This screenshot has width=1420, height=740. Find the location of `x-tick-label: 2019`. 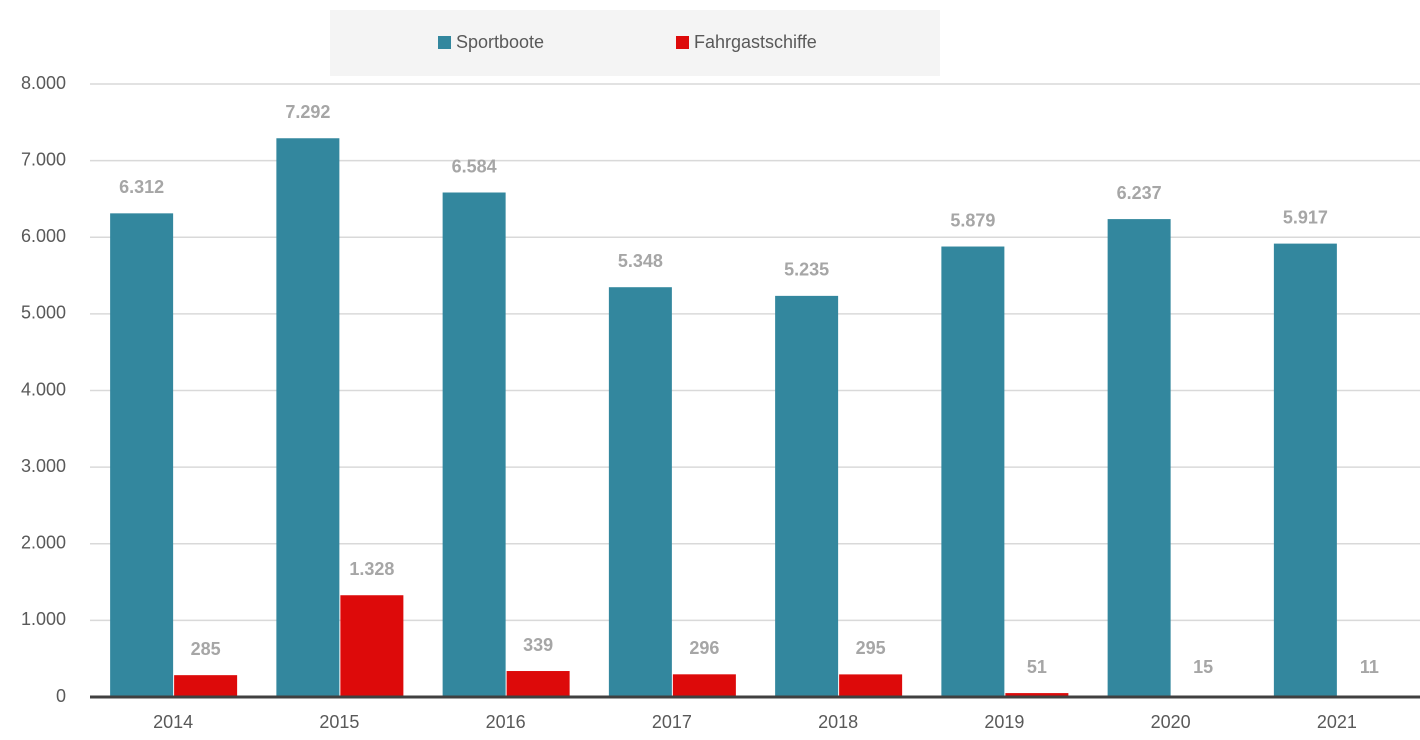

x-tick-label: 2019 is located at coordinates (1004, 722).